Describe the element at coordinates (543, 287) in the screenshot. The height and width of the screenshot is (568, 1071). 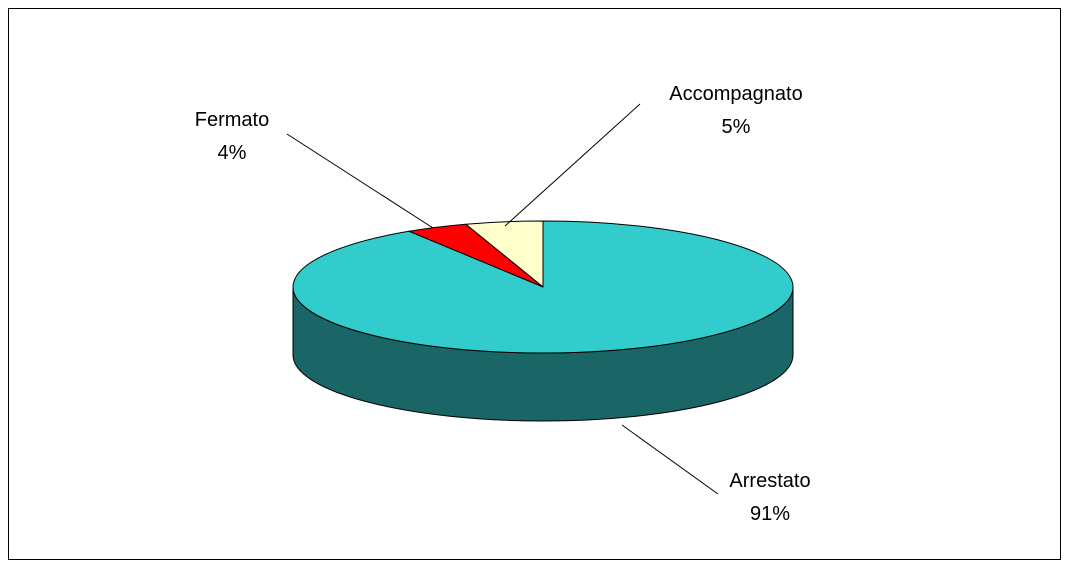
I see `pie-slice-arrestato` at that location.